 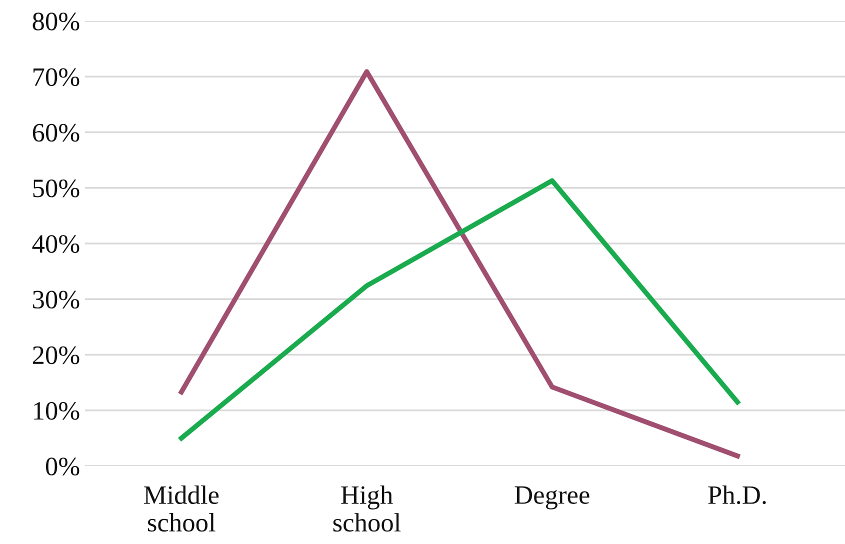 What do you see at coordinates (56, 355) in the screenshot?
I see `y-tick-label: 20%` at bounding box center [56, 355].